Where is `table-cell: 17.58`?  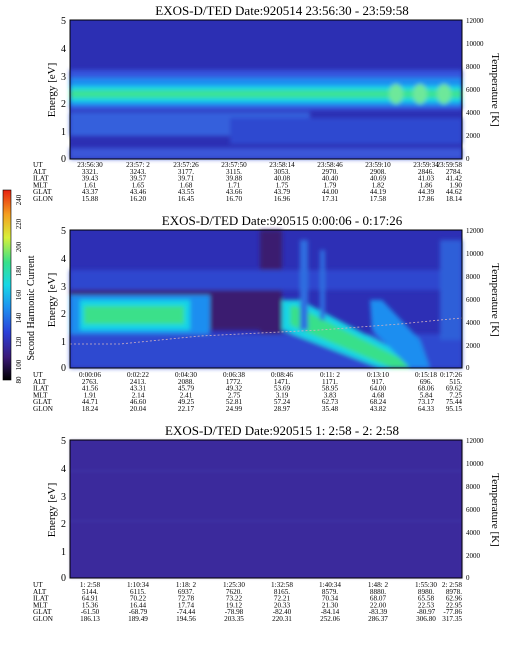 table-cell: 17.58 is located at coordinates (378, 199).